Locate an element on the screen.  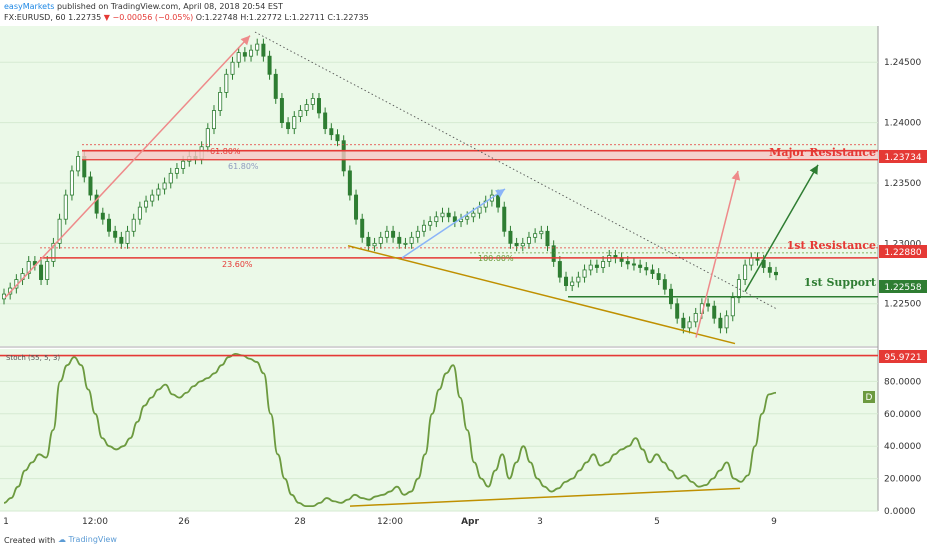
first-support-badge is located at coordinates (903, 286).